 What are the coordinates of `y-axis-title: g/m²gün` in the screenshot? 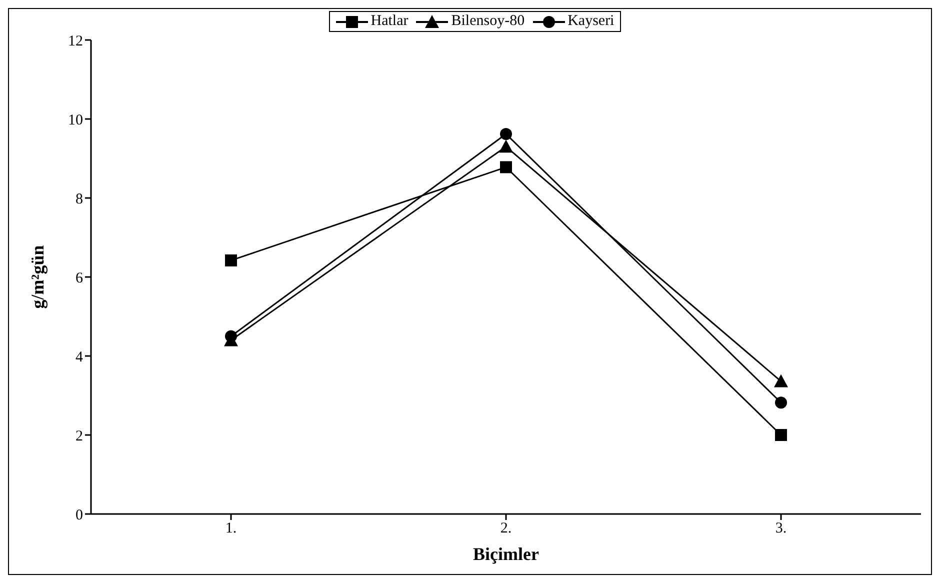 It's located at (37, 277).